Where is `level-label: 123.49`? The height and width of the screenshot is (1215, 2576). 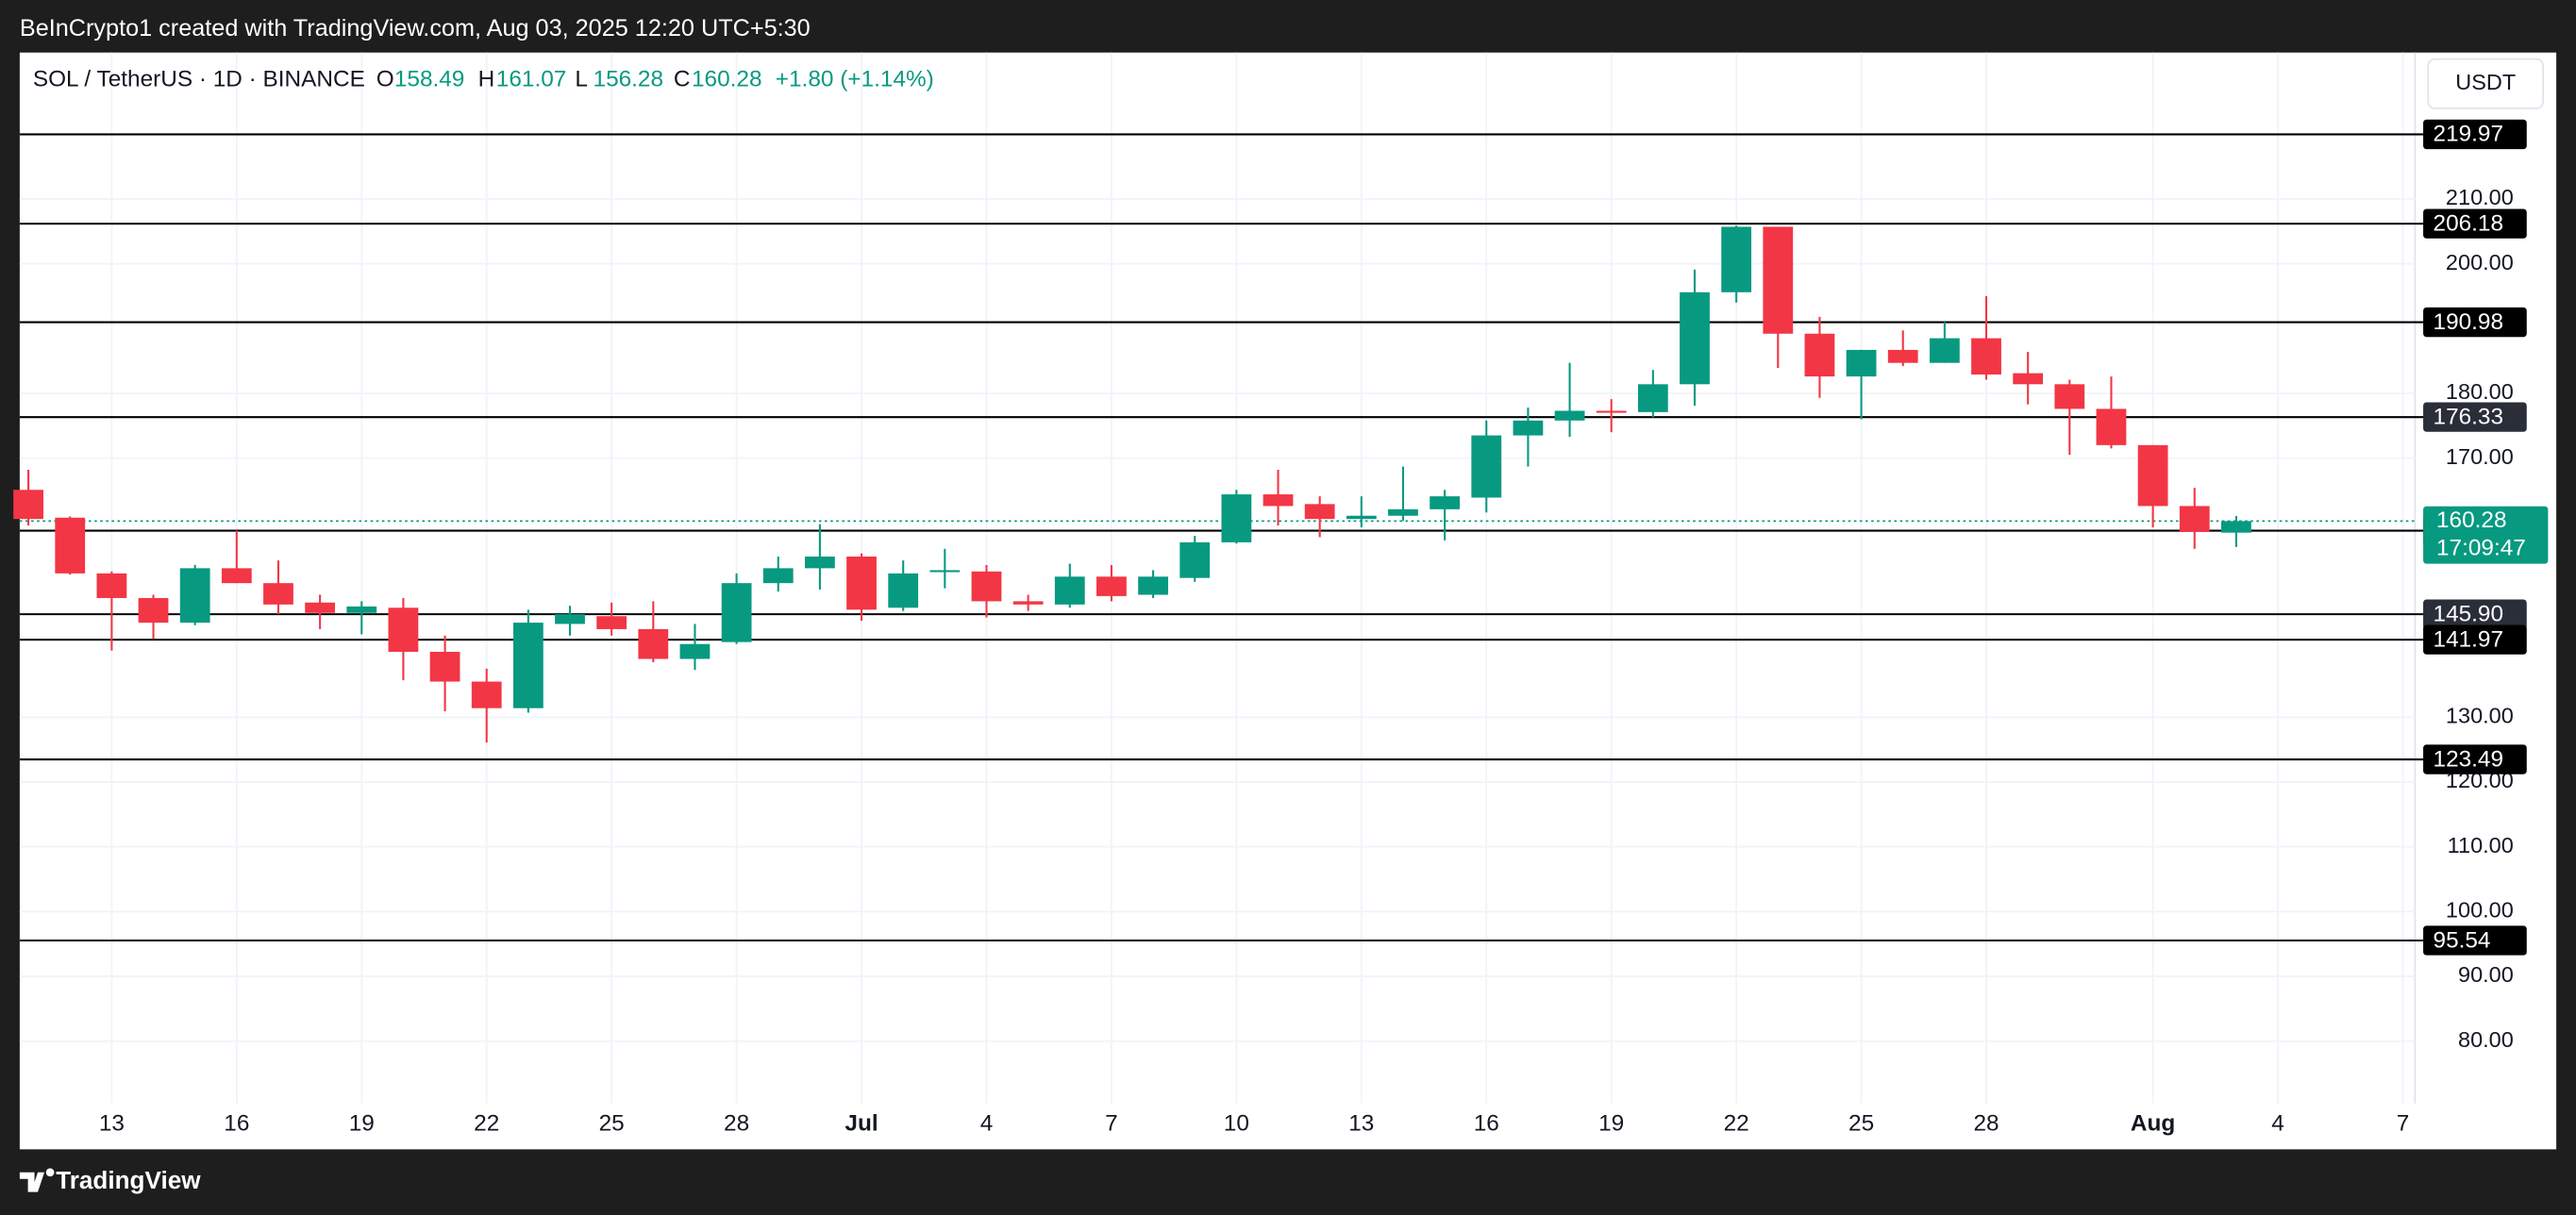
level-label: 123.49 is located at coordinates (2469, 759).